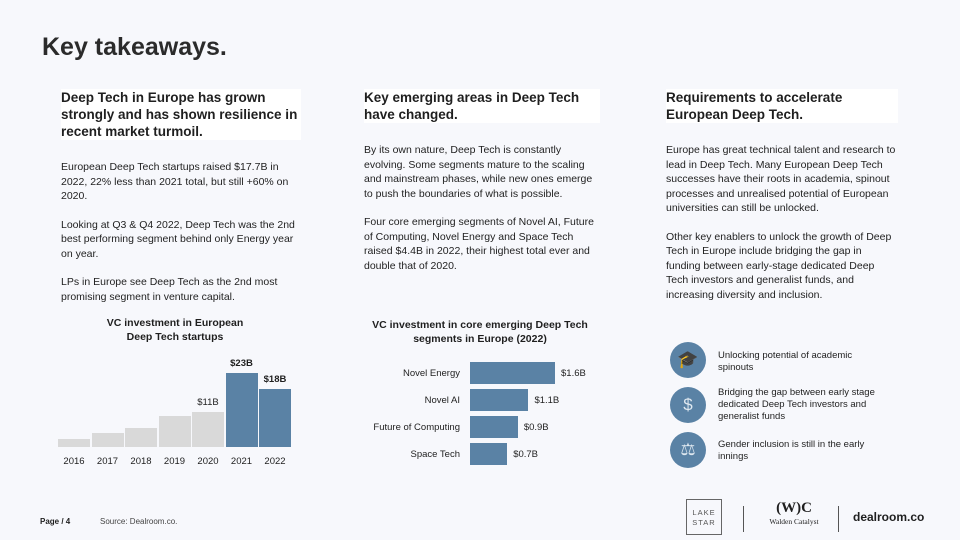 The width and height of the screenshot is (960, 540). What do you see at coordinates (435, 454) in the screenshot?
I see `category-label: Space Tech` at bounding box center [435, 454].